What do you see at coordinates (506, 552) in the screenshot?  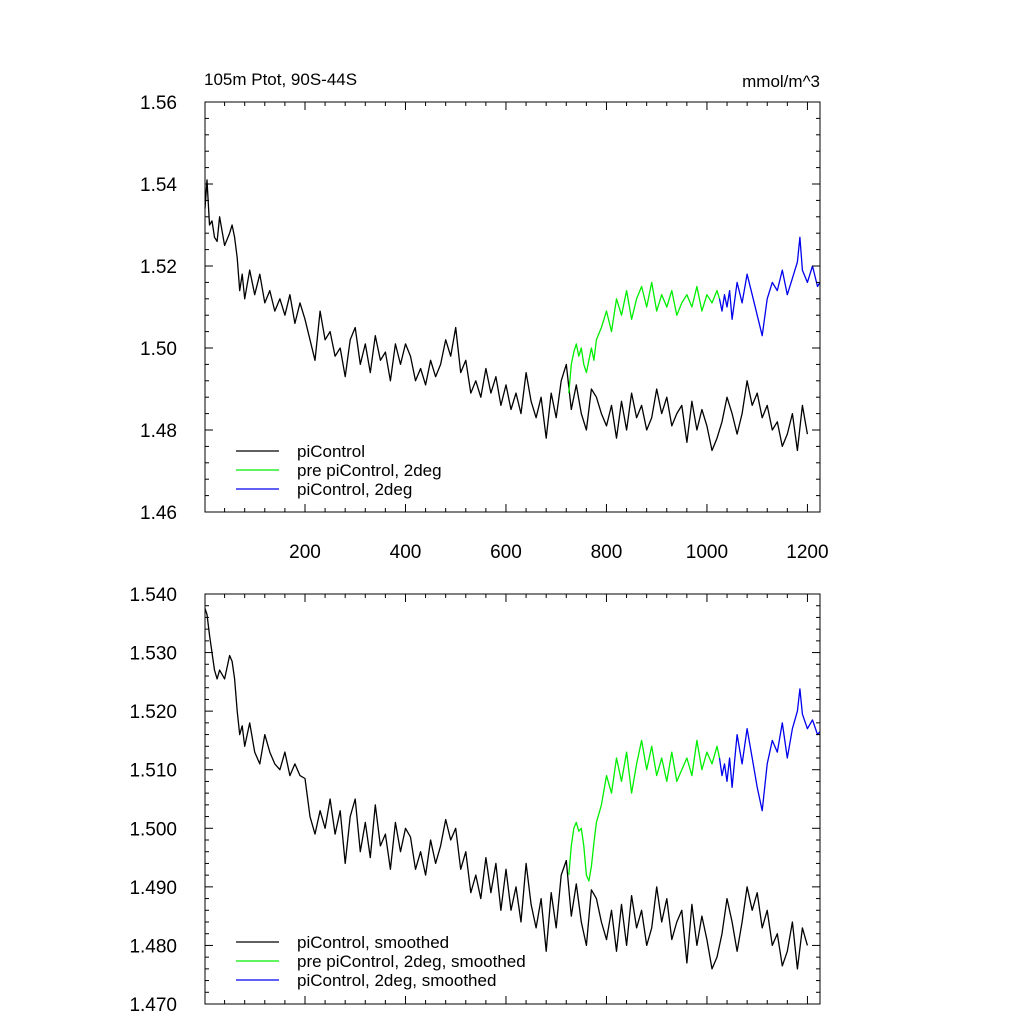 I see `x-tick-label: 600` at bounding box center [506, 552].